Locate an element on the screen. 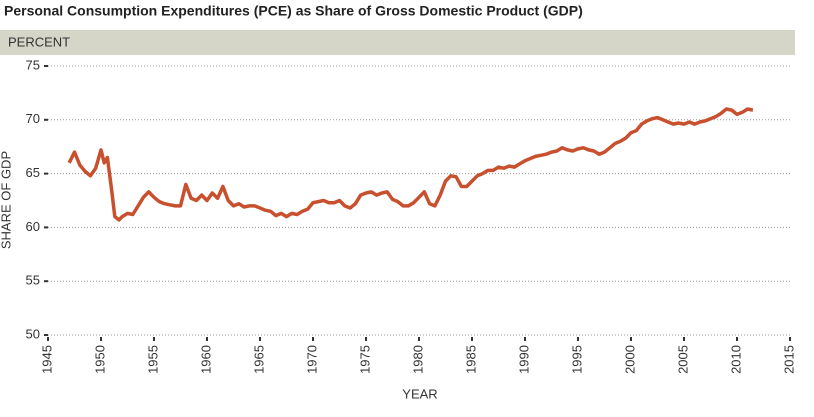 The image size is (814, 417). x-axis-label: YEAR is located at coordinates (419, 393).